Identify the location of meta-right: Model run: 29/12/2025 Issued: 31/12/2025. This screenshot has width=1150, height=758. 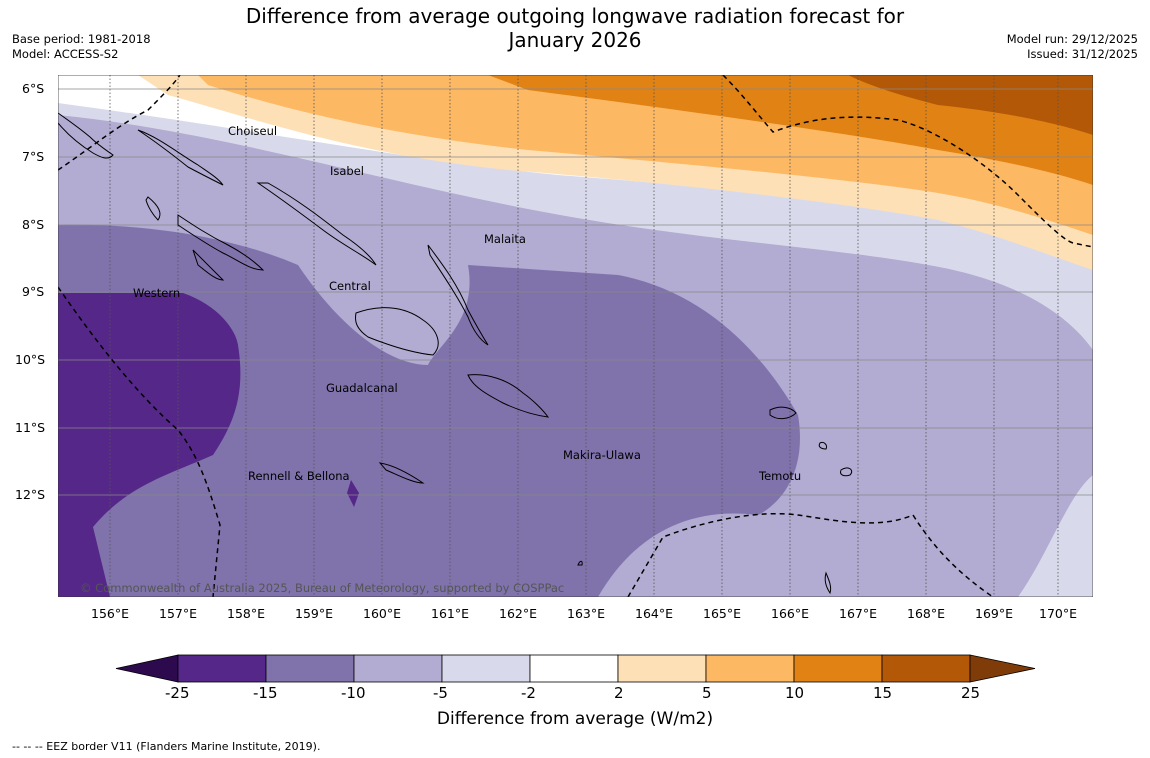
(1072, 47).